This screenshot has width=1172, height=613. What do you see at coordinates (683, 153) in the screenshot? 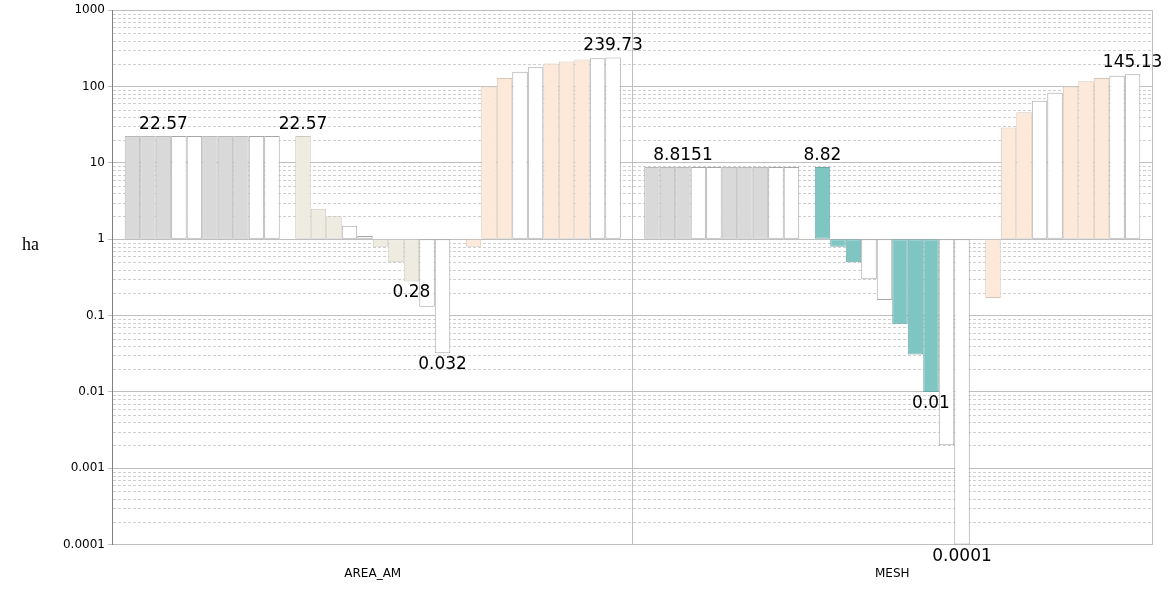
I see `data-label: 8.8151` at bounding box center [683, 153].